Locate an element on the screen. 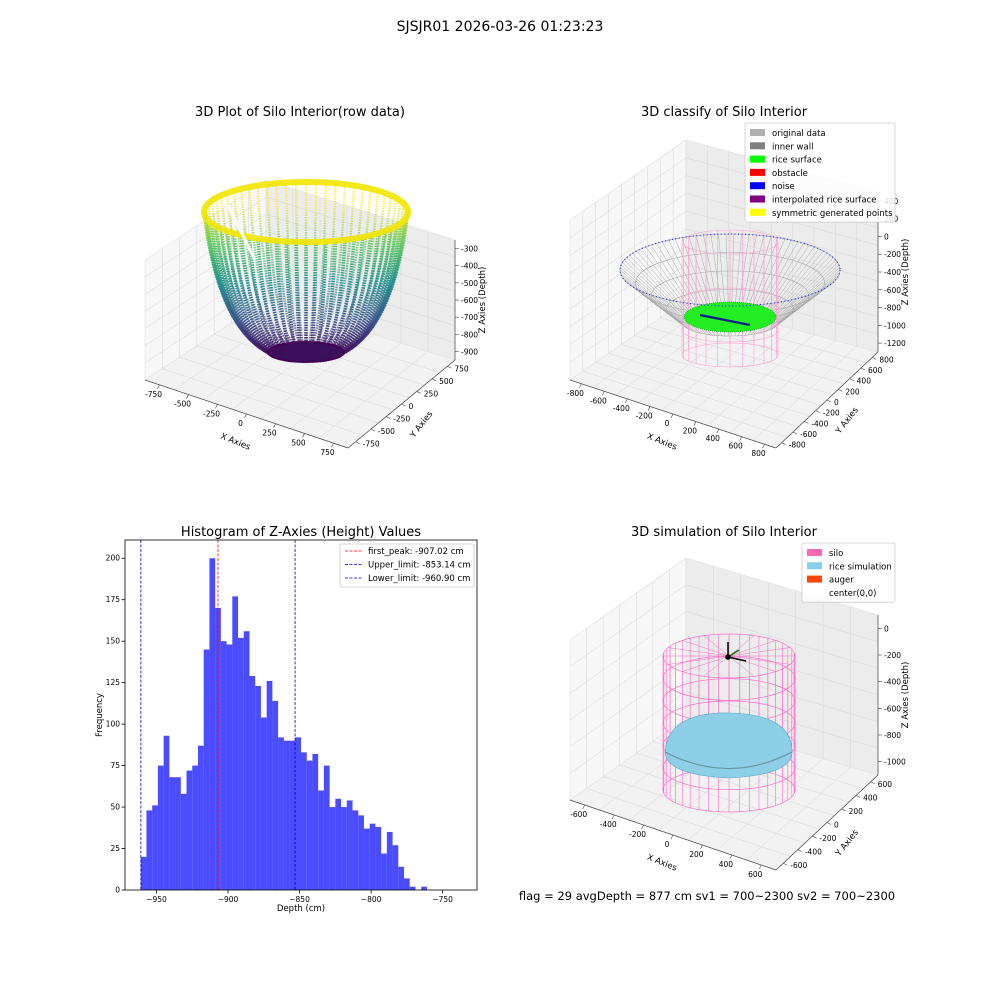 The width and height of the screenshot is (1000, 1000). histogram-frame is located at coordinates (301, 715).